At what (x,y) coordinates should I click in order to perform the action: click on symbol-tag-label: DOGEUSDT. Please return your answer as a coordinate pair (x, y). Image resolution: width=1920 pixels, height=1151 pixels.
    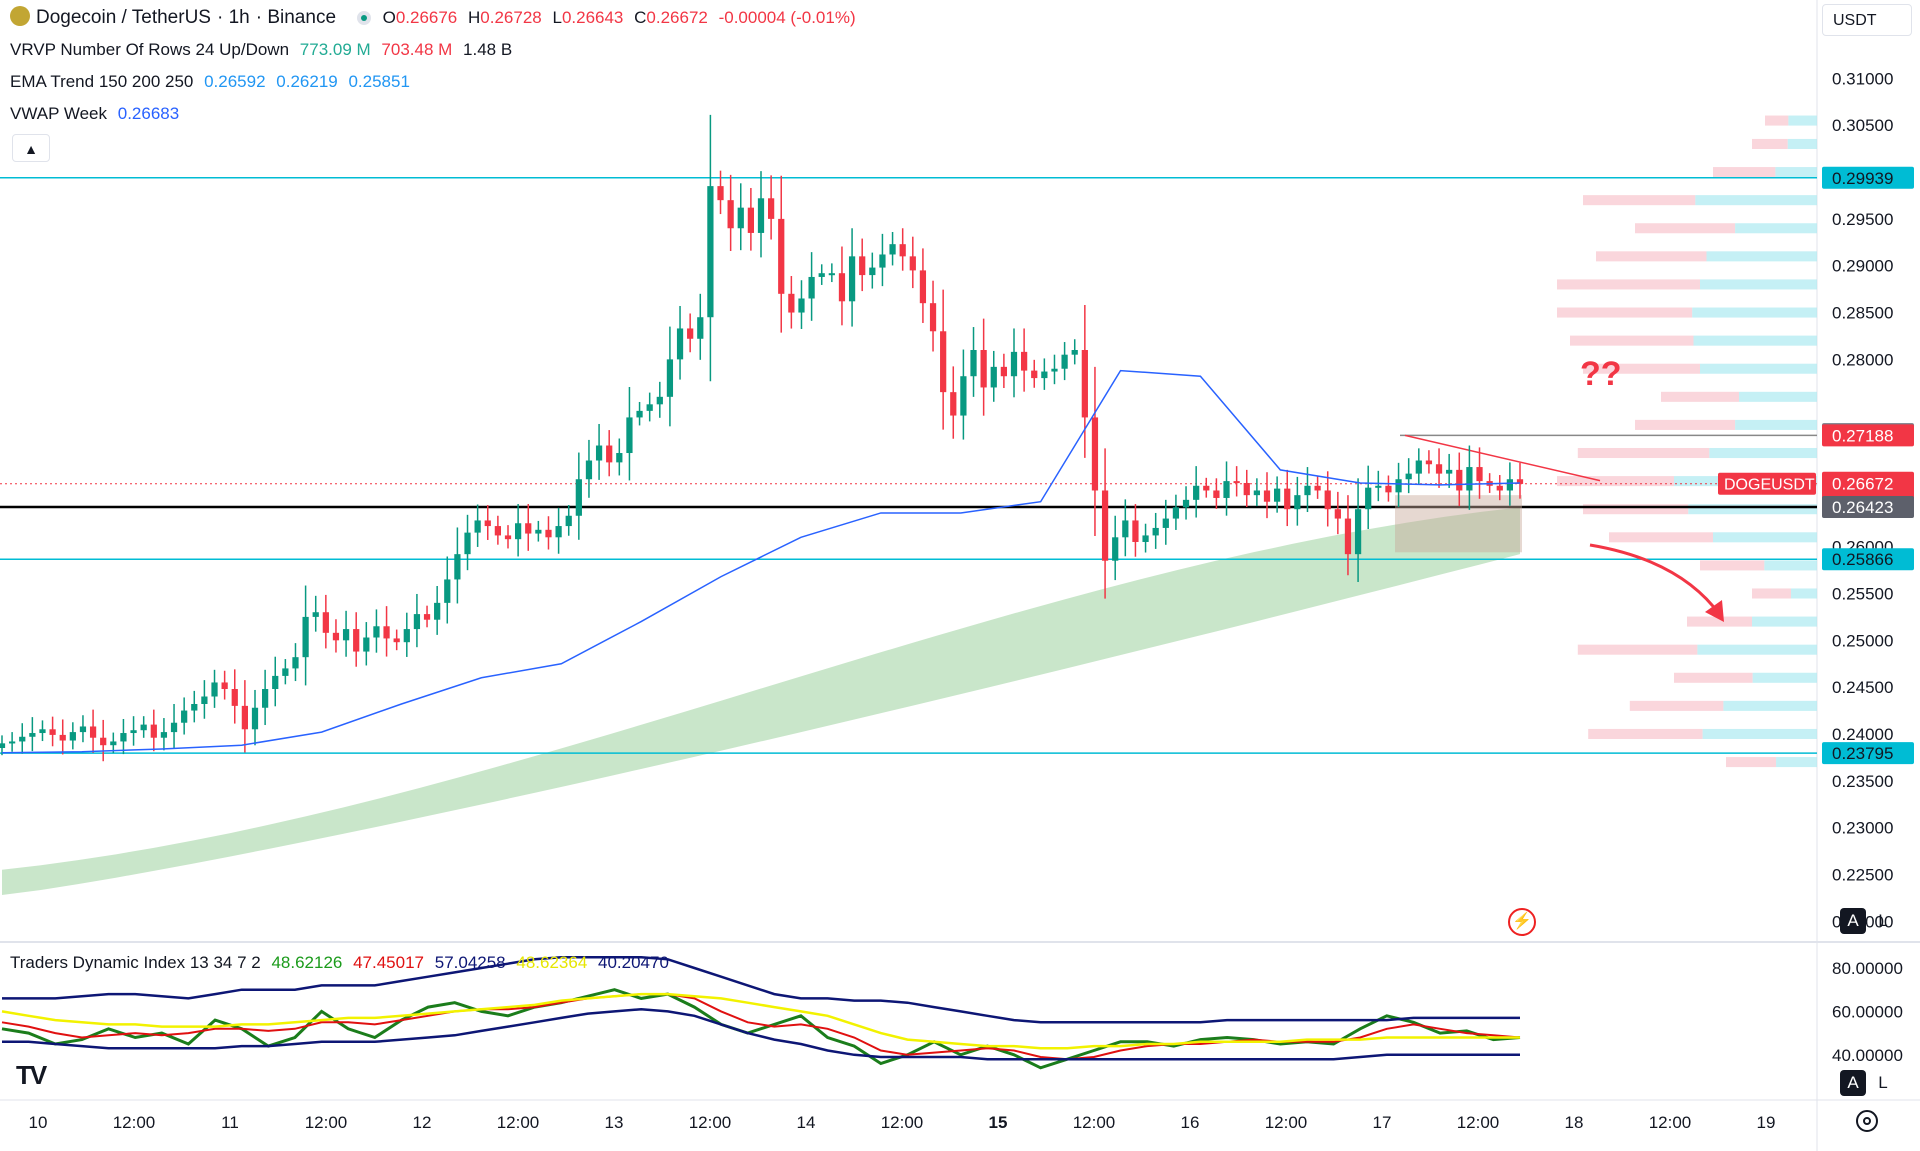
    Looking at the image, I should click on (1769, 485).